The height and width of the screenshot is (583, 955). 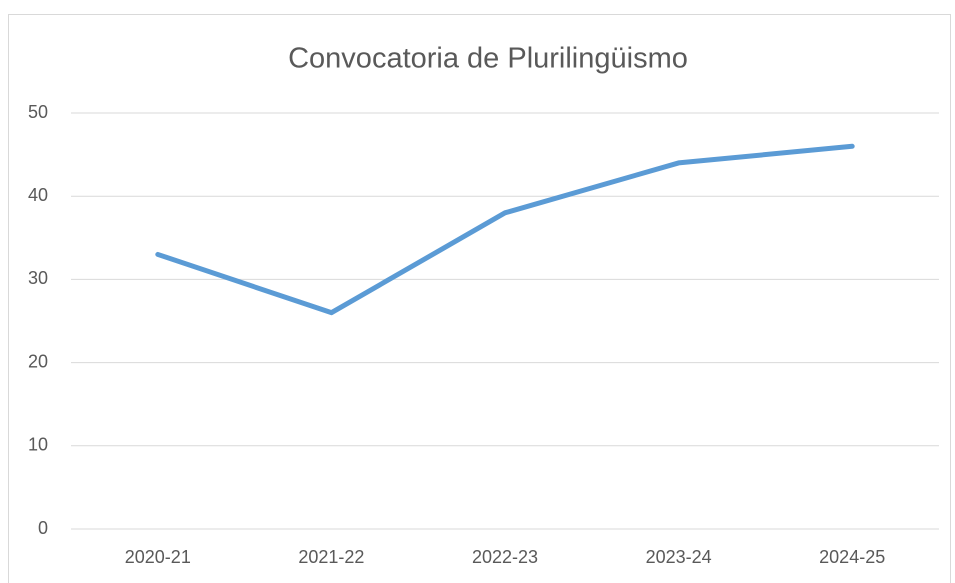 I want to click on x-tick-label: 2020-21, so click(x=158, y=557).